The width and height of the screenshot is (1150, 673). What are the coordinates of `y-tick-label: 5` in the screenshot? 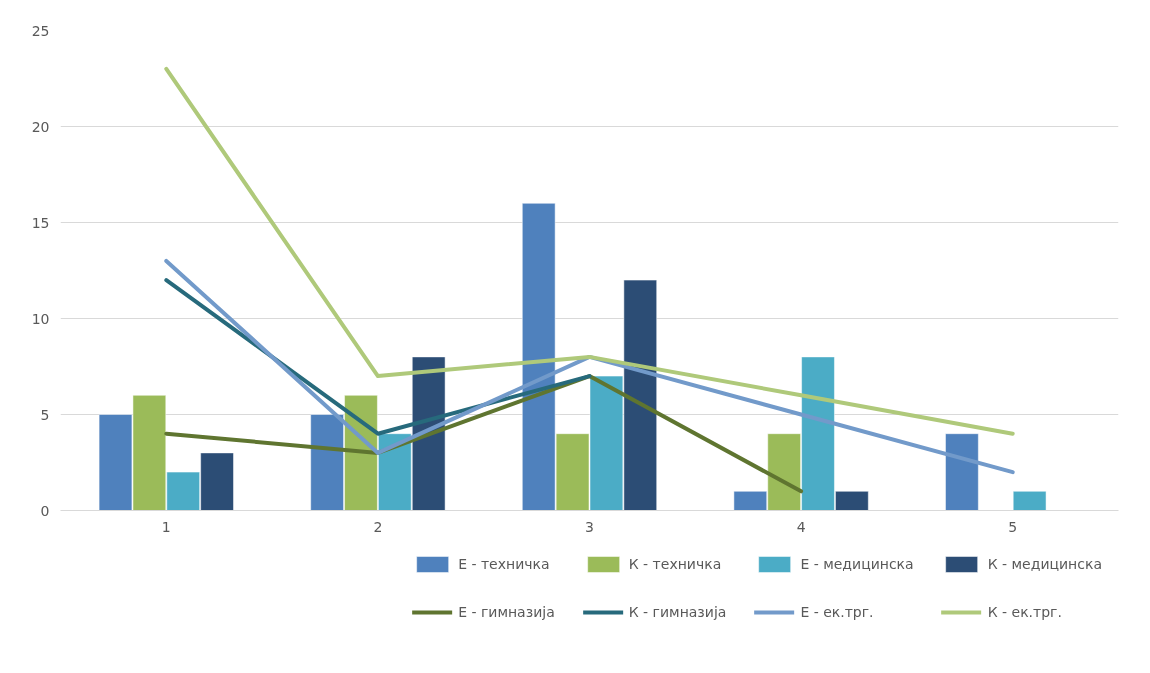 It's located at (45, 414).